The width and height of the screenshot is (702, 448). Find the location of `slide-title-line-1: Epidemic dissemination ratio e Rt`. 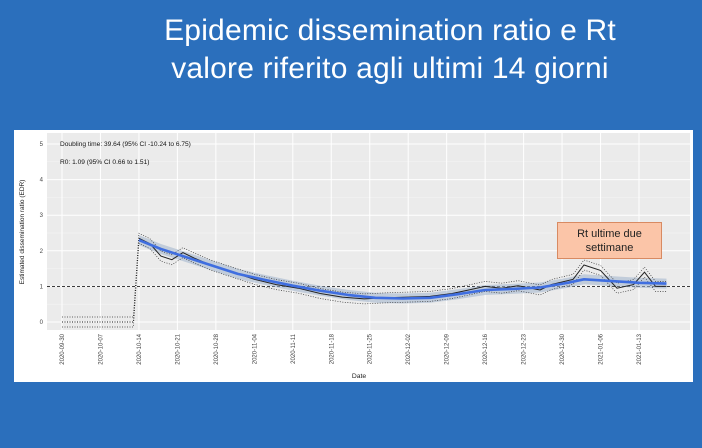

slide-title-line-1: Epidemic dissemination ratio e Rt is located at coordinates (390, 30).